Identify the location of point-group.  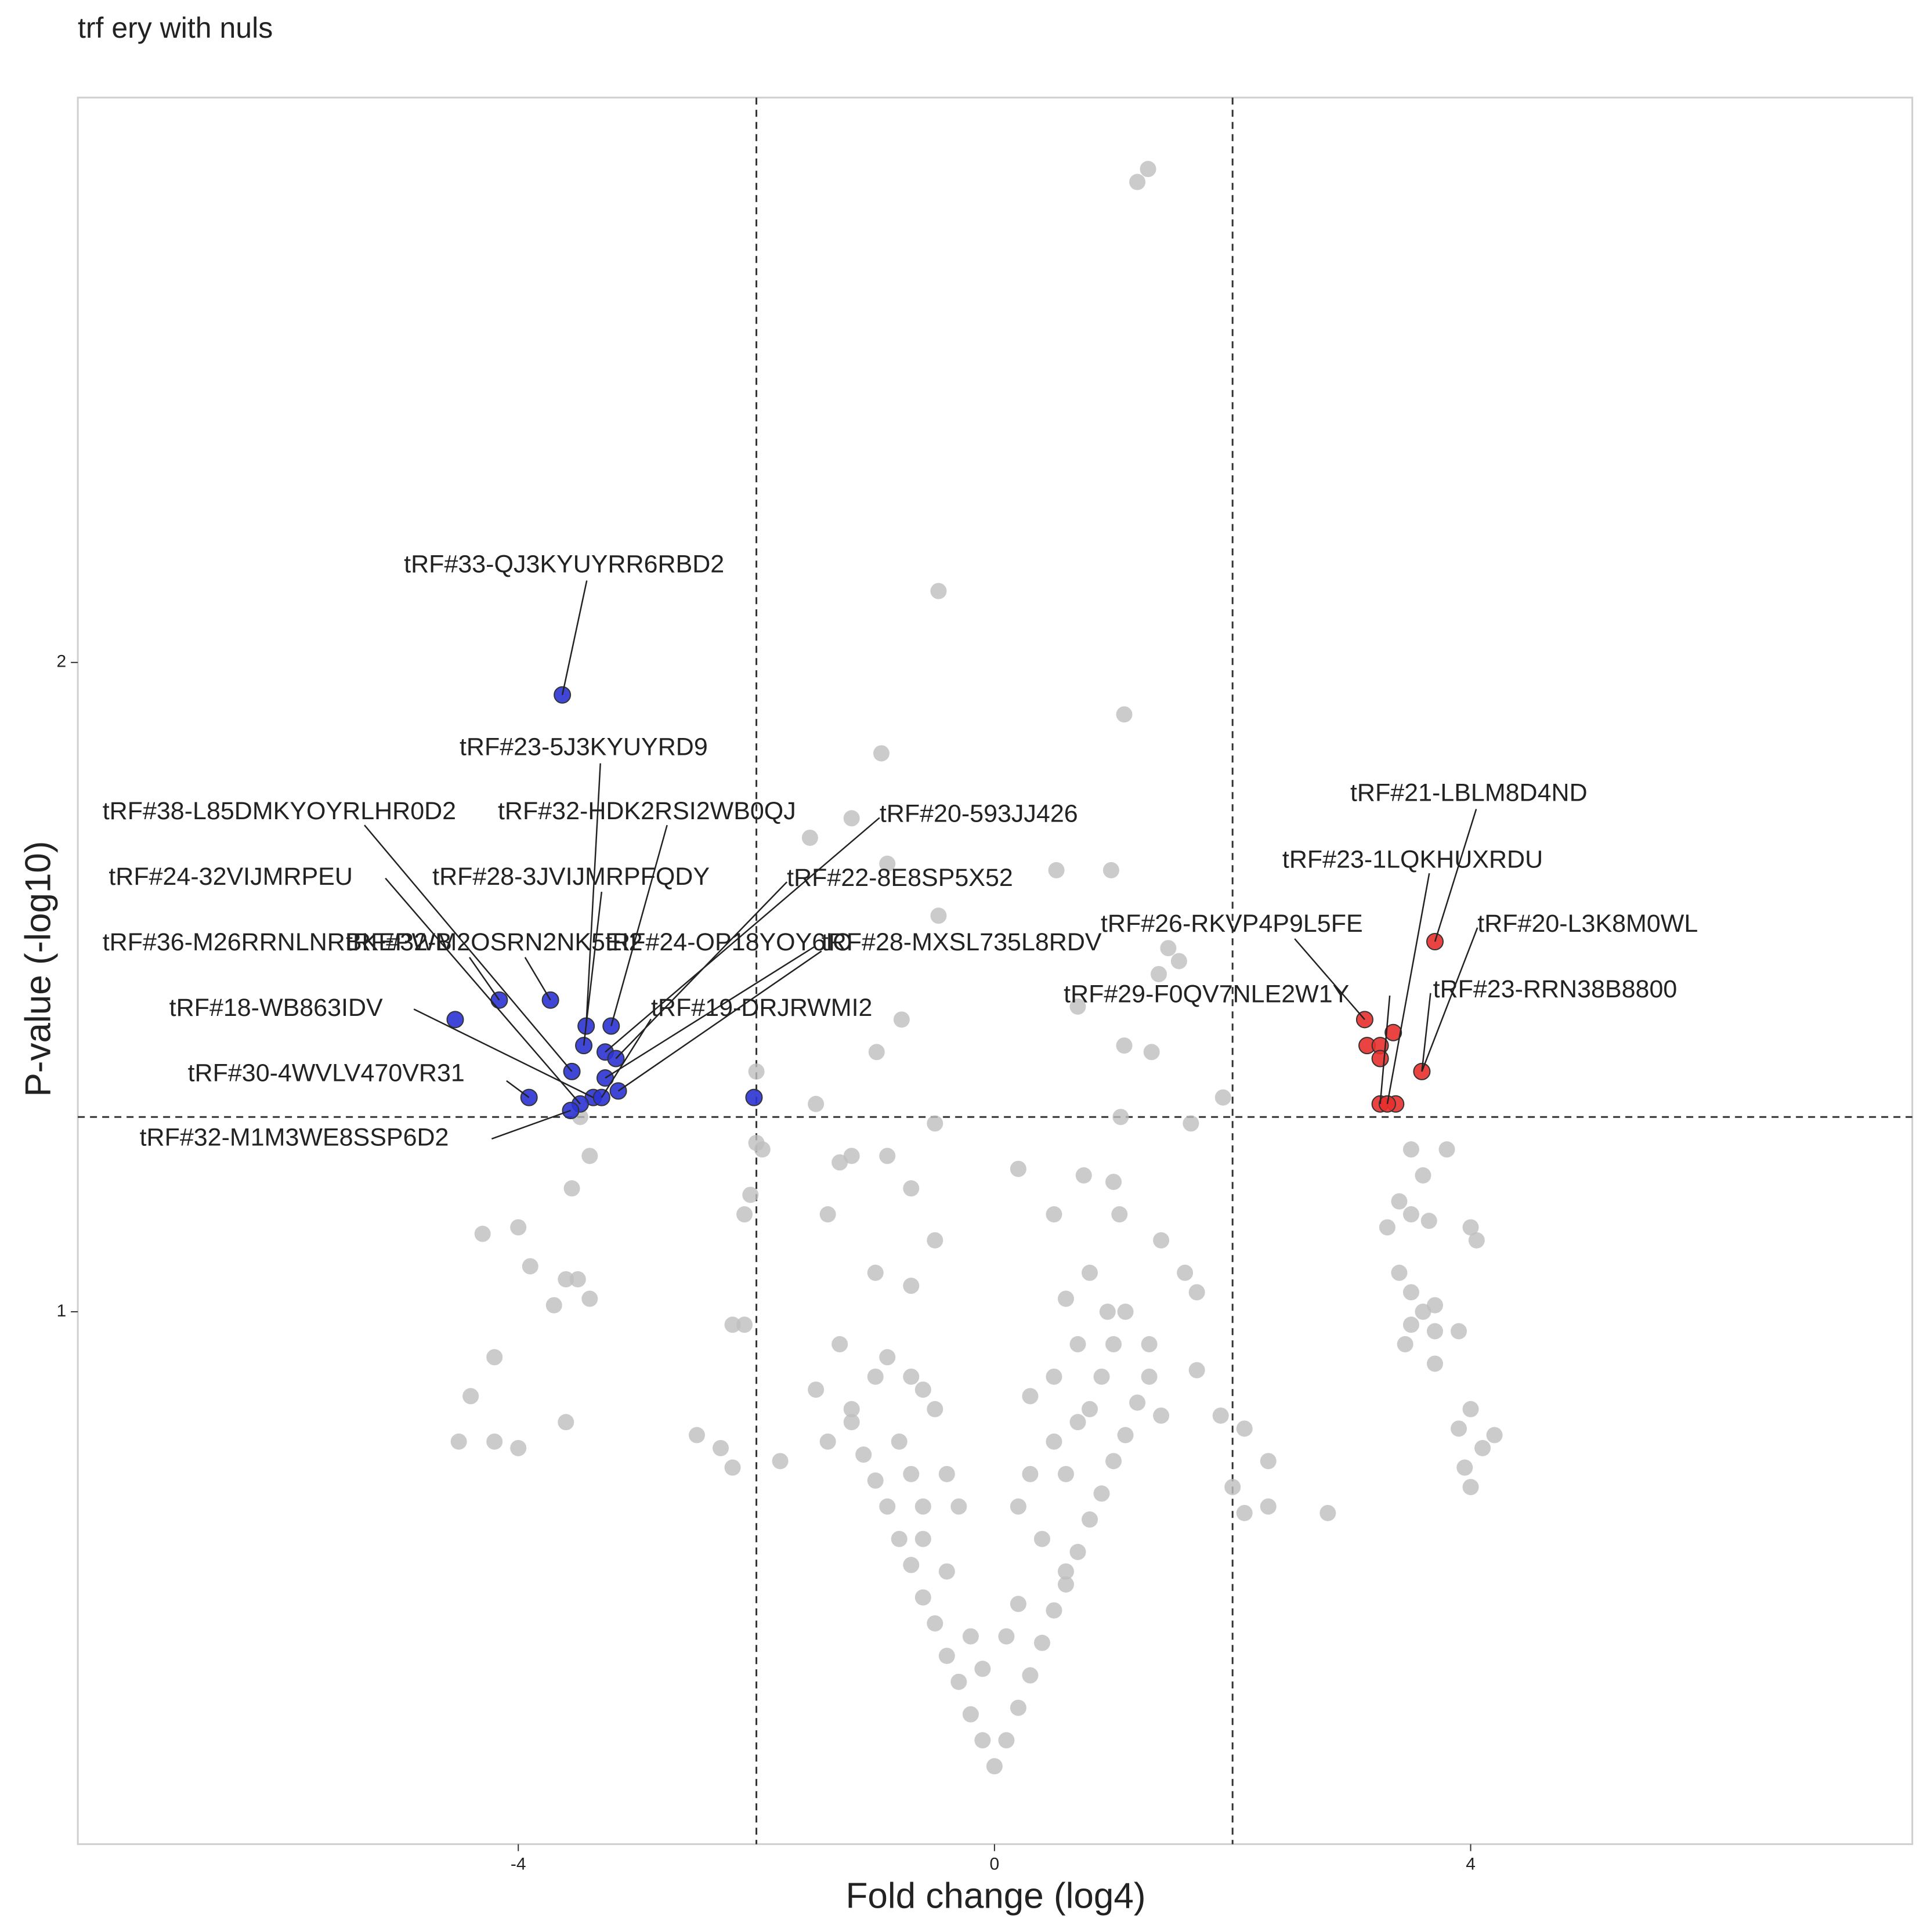
(1399, 1023).